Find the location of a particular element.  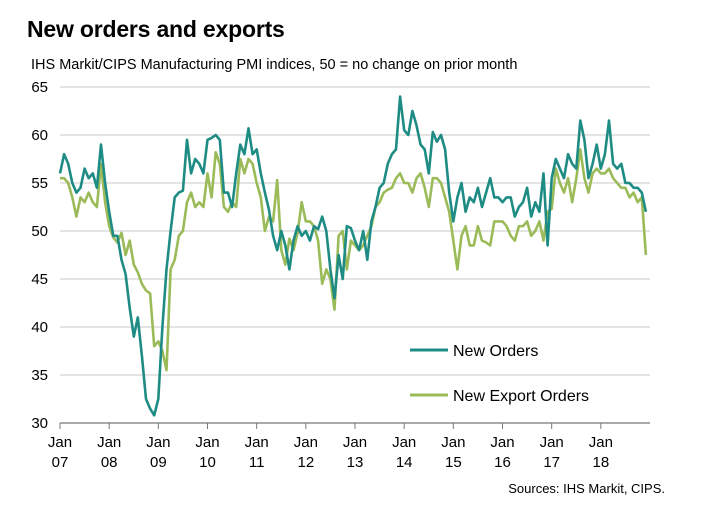

x-tick-label-year: 13 is located at coordinates (355, 462).